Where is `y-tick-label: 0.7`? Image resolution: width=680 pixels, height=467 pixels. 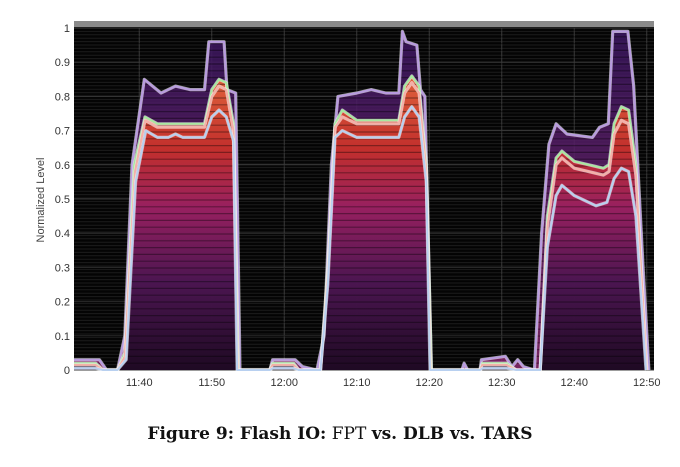
y-tick-label: 0.7 is located at coordinates (62, 132).